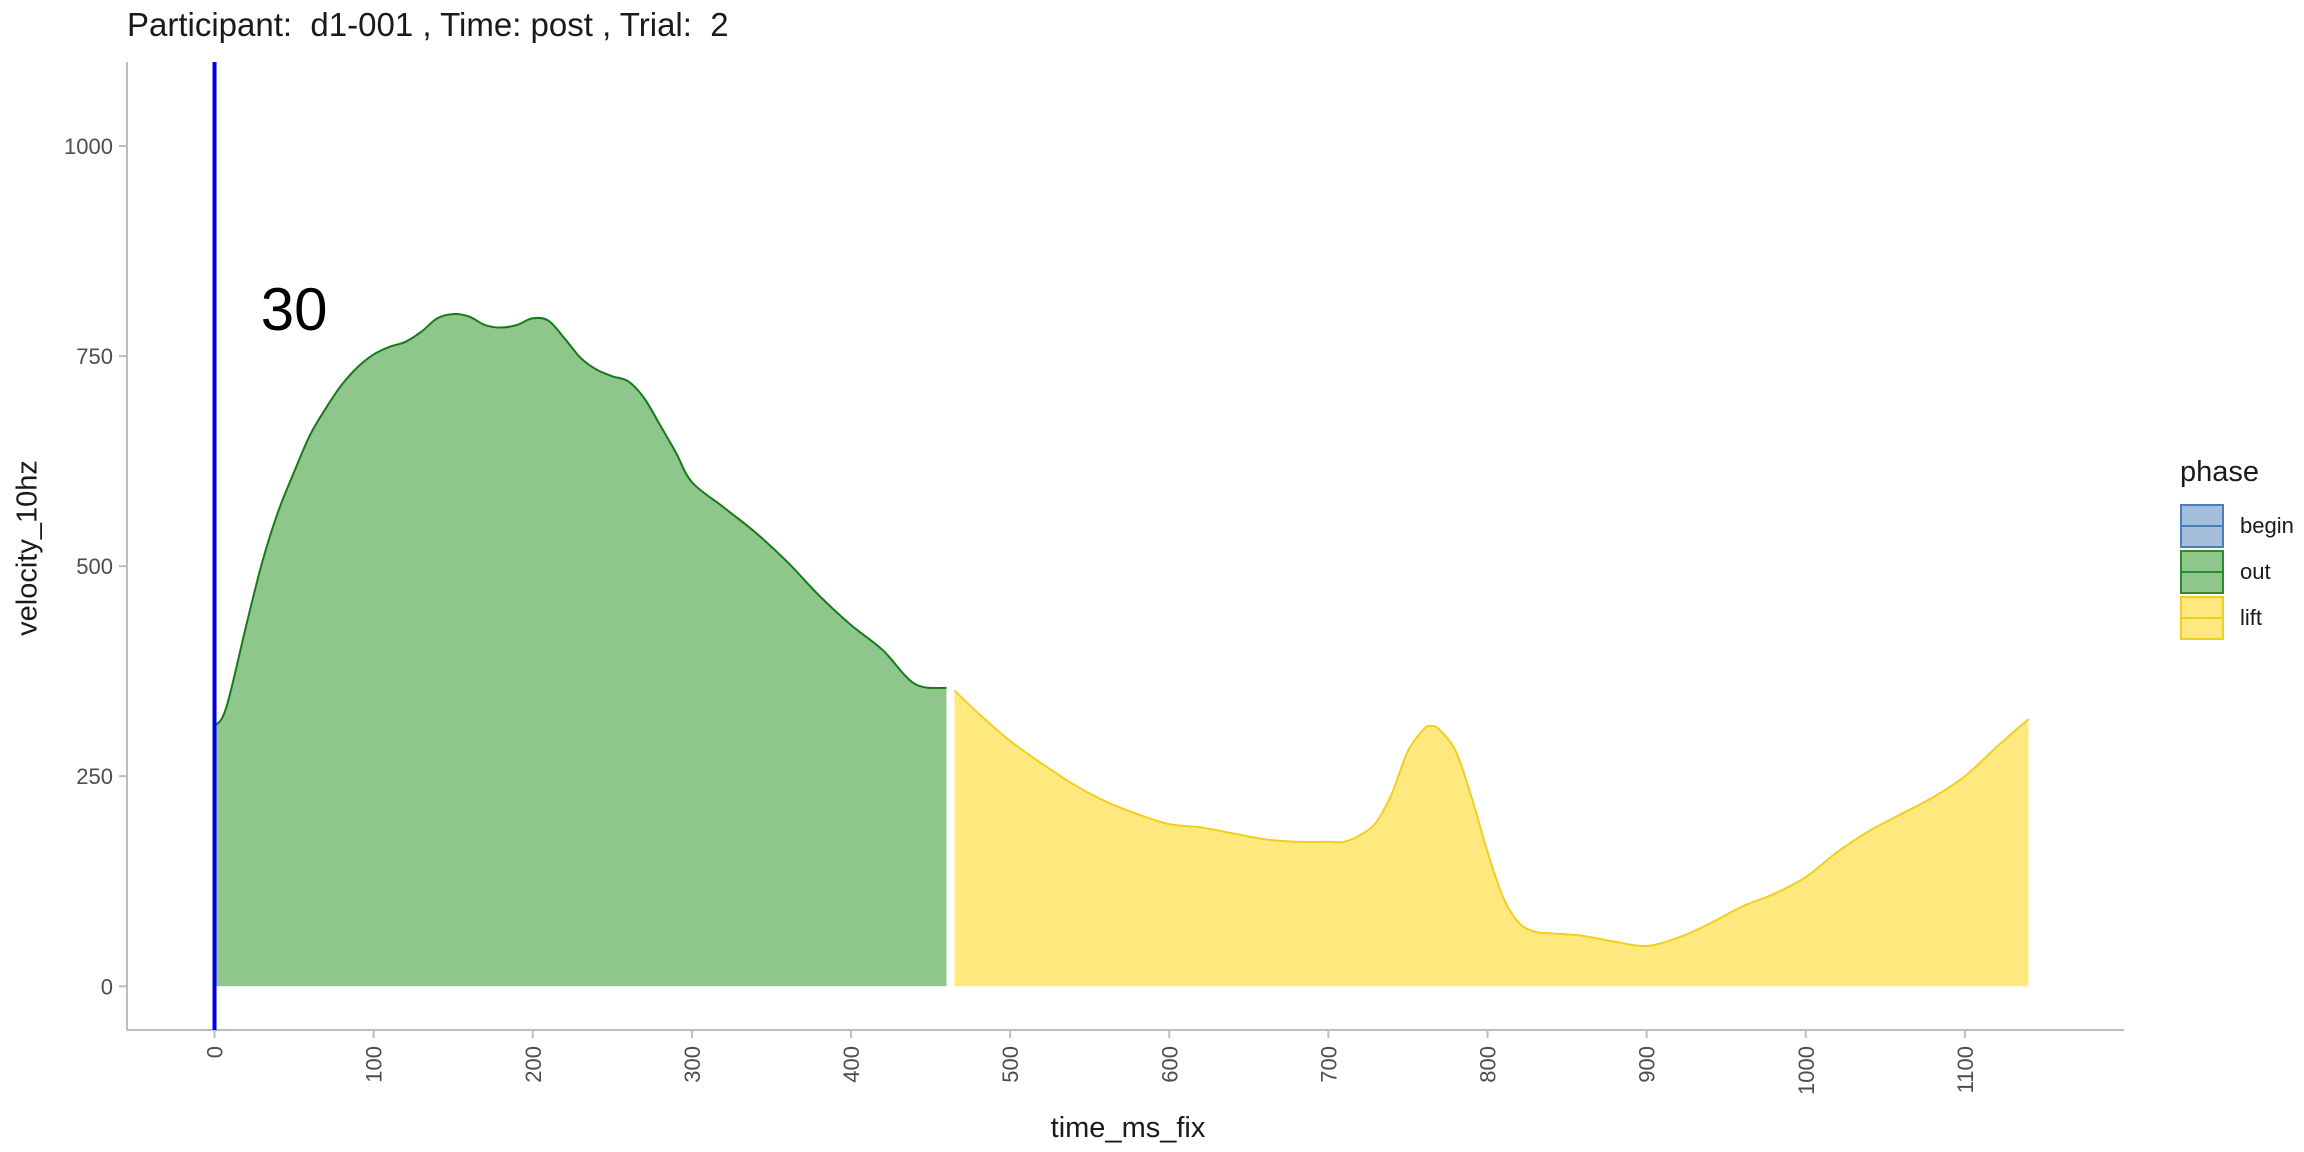 This screenshot has height=1152, width=2304. I want to click on y-tick-label: 750, so click(94, 356).